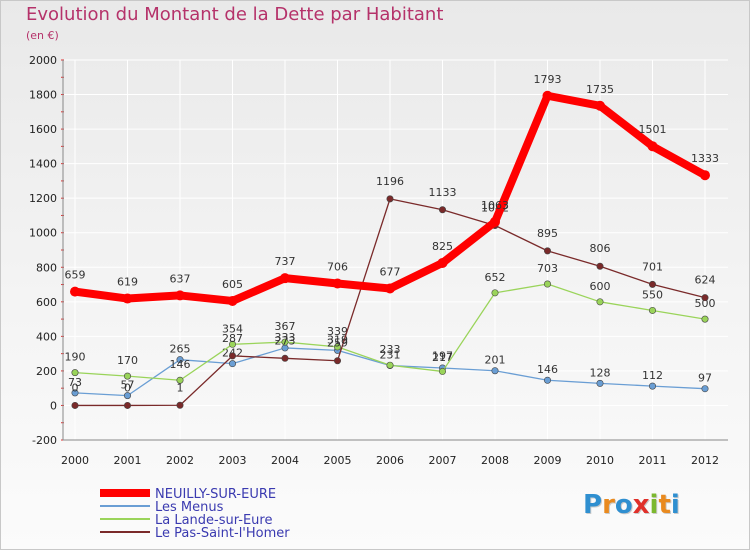 Image resolution: width=750 pixels, height=550 pixels. I want to click on data-label: 600, so click(600, 286).